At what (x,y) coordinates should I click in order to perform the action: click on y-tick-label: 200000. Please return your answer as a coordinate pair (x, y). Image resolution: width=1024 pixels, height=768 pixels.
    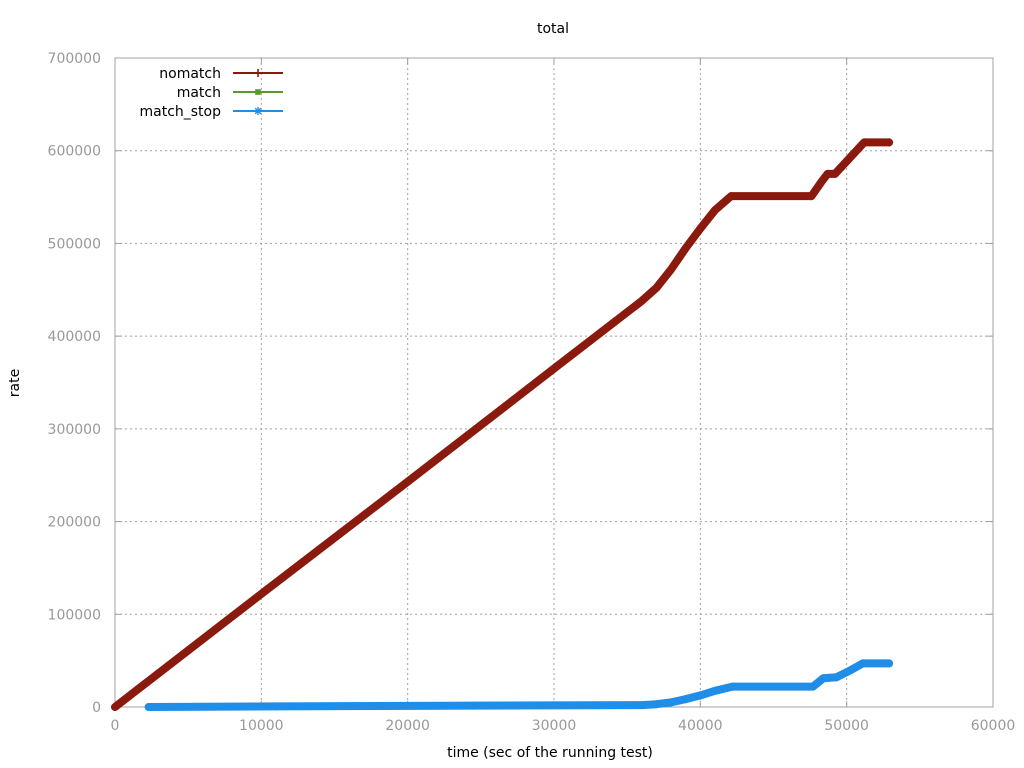
    Looking at the image, I should click on (74, 523).